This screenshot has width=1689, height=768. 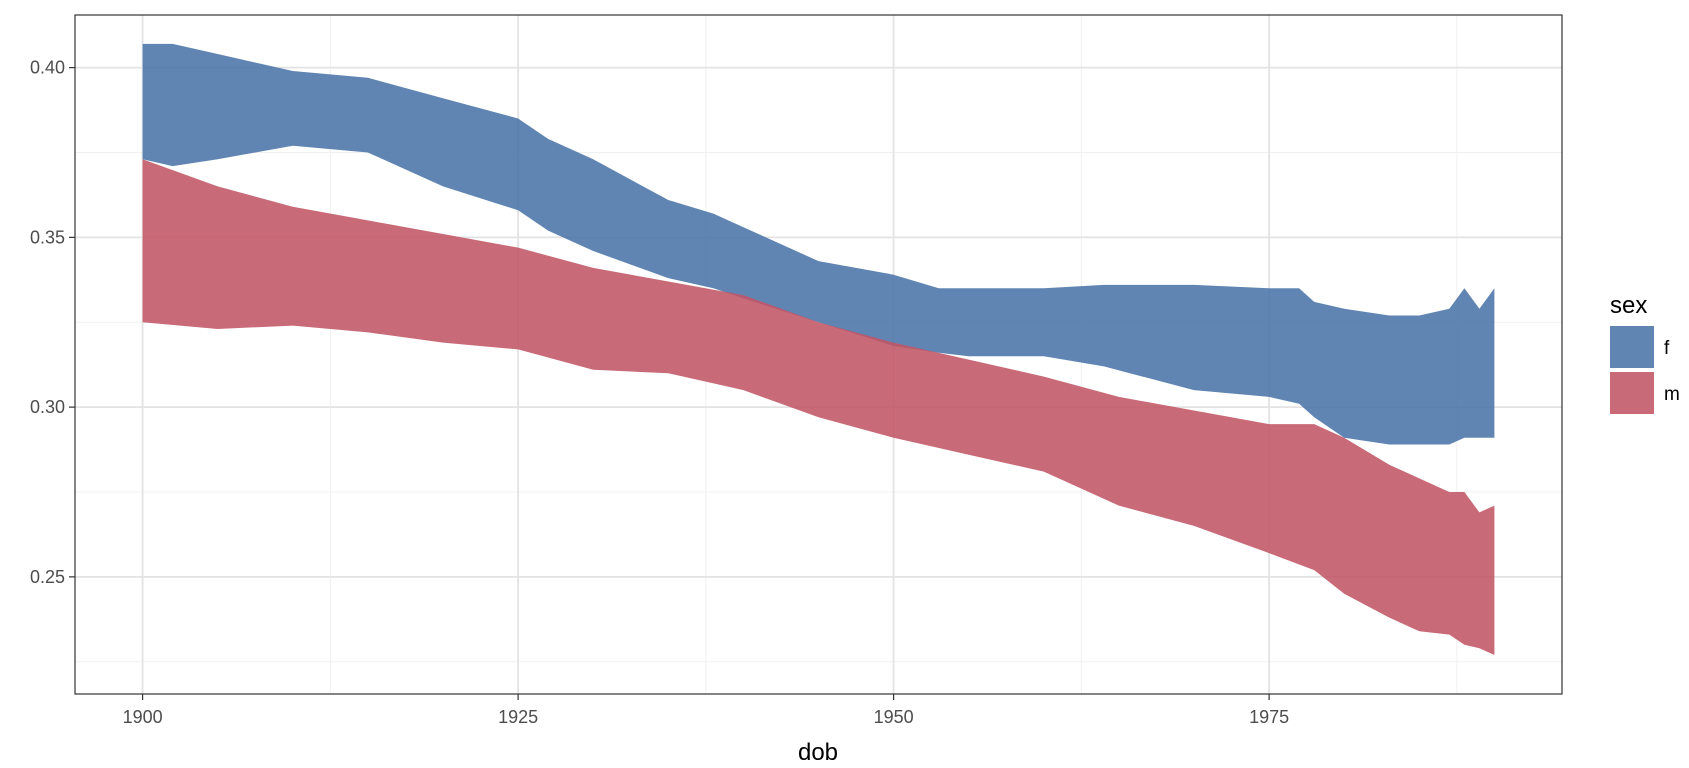 What do you see at coordinates (47, 68) in the screenshot?
I see `y-tick-label: 0.40` at bounding box center [47, 68].